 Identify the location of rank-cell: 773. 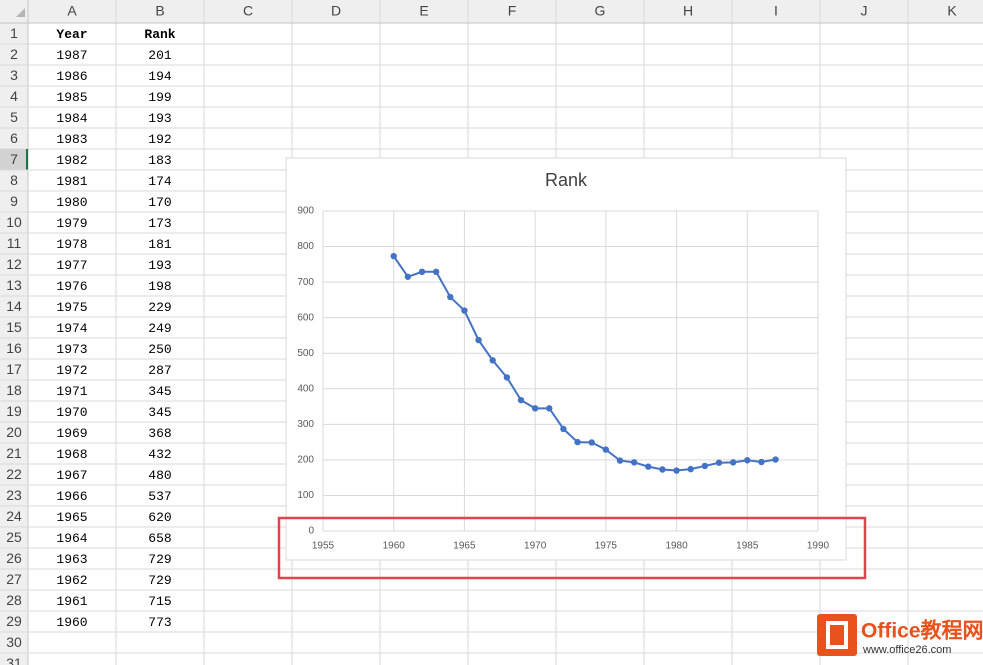
(159, 622).